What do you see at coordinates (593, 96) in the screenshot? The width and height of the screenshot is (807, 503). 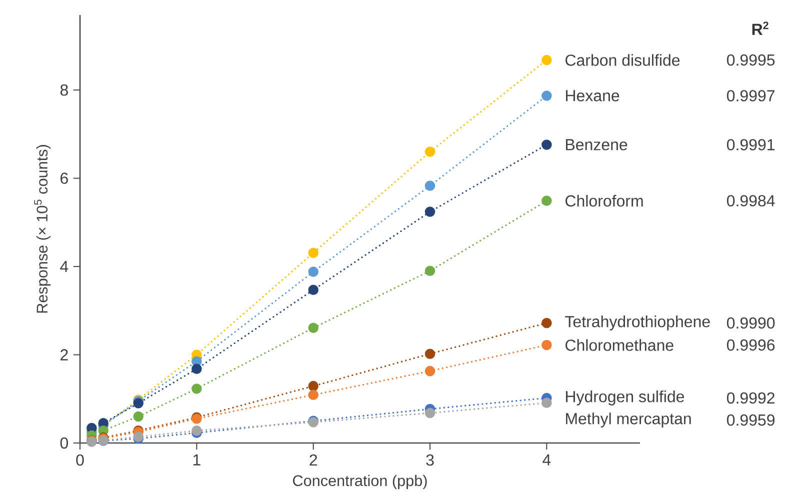 I see `series-label: Hexane` at bounding box center [593, 96].